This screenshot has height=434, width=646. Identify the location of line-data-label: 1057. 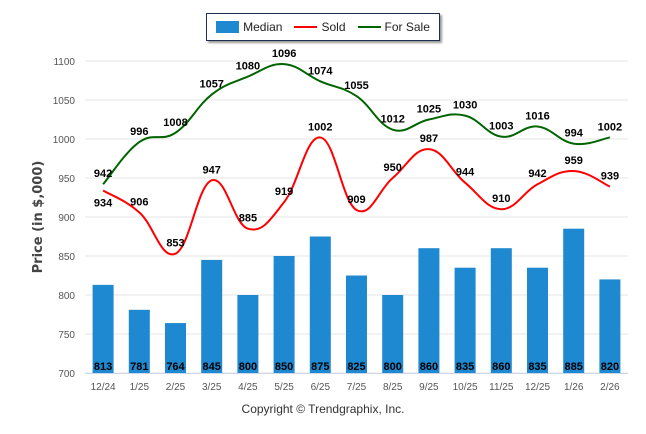
(211, 85).